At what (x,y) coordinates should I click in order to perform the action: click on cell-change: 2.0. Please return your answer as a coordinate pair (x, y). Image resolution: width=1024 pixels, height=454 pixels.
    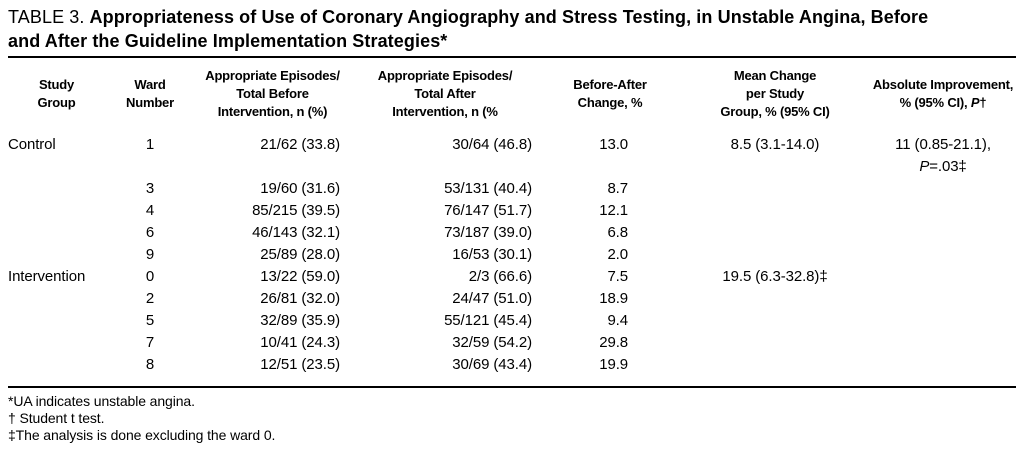
    Looking at the image, I should click on (617, 254).